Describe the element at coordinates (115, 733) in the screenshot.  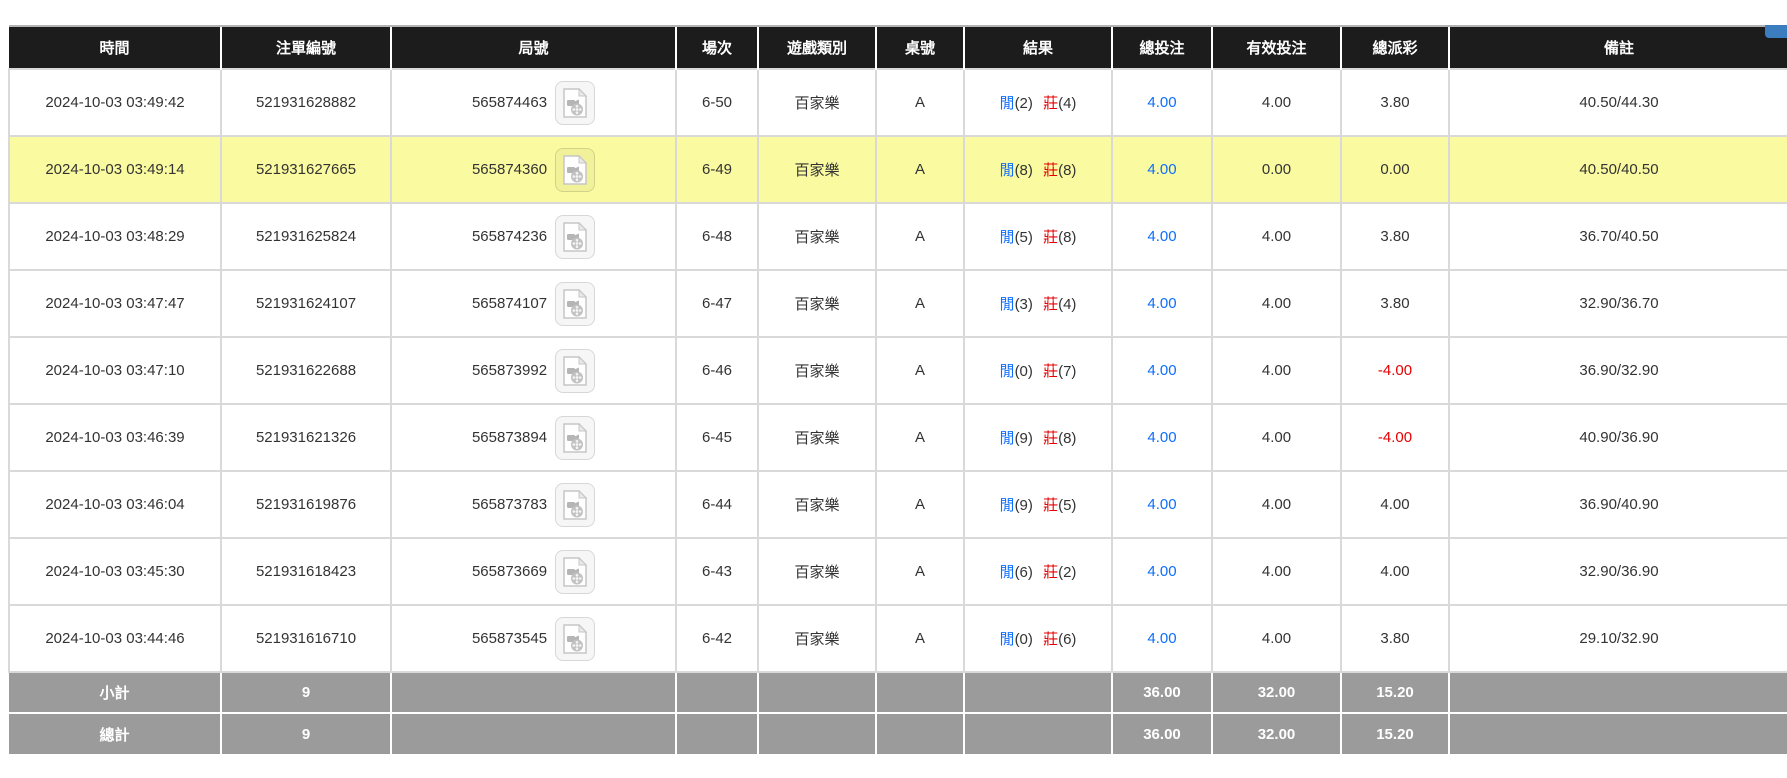
I see `total-label: 總計` at that location.